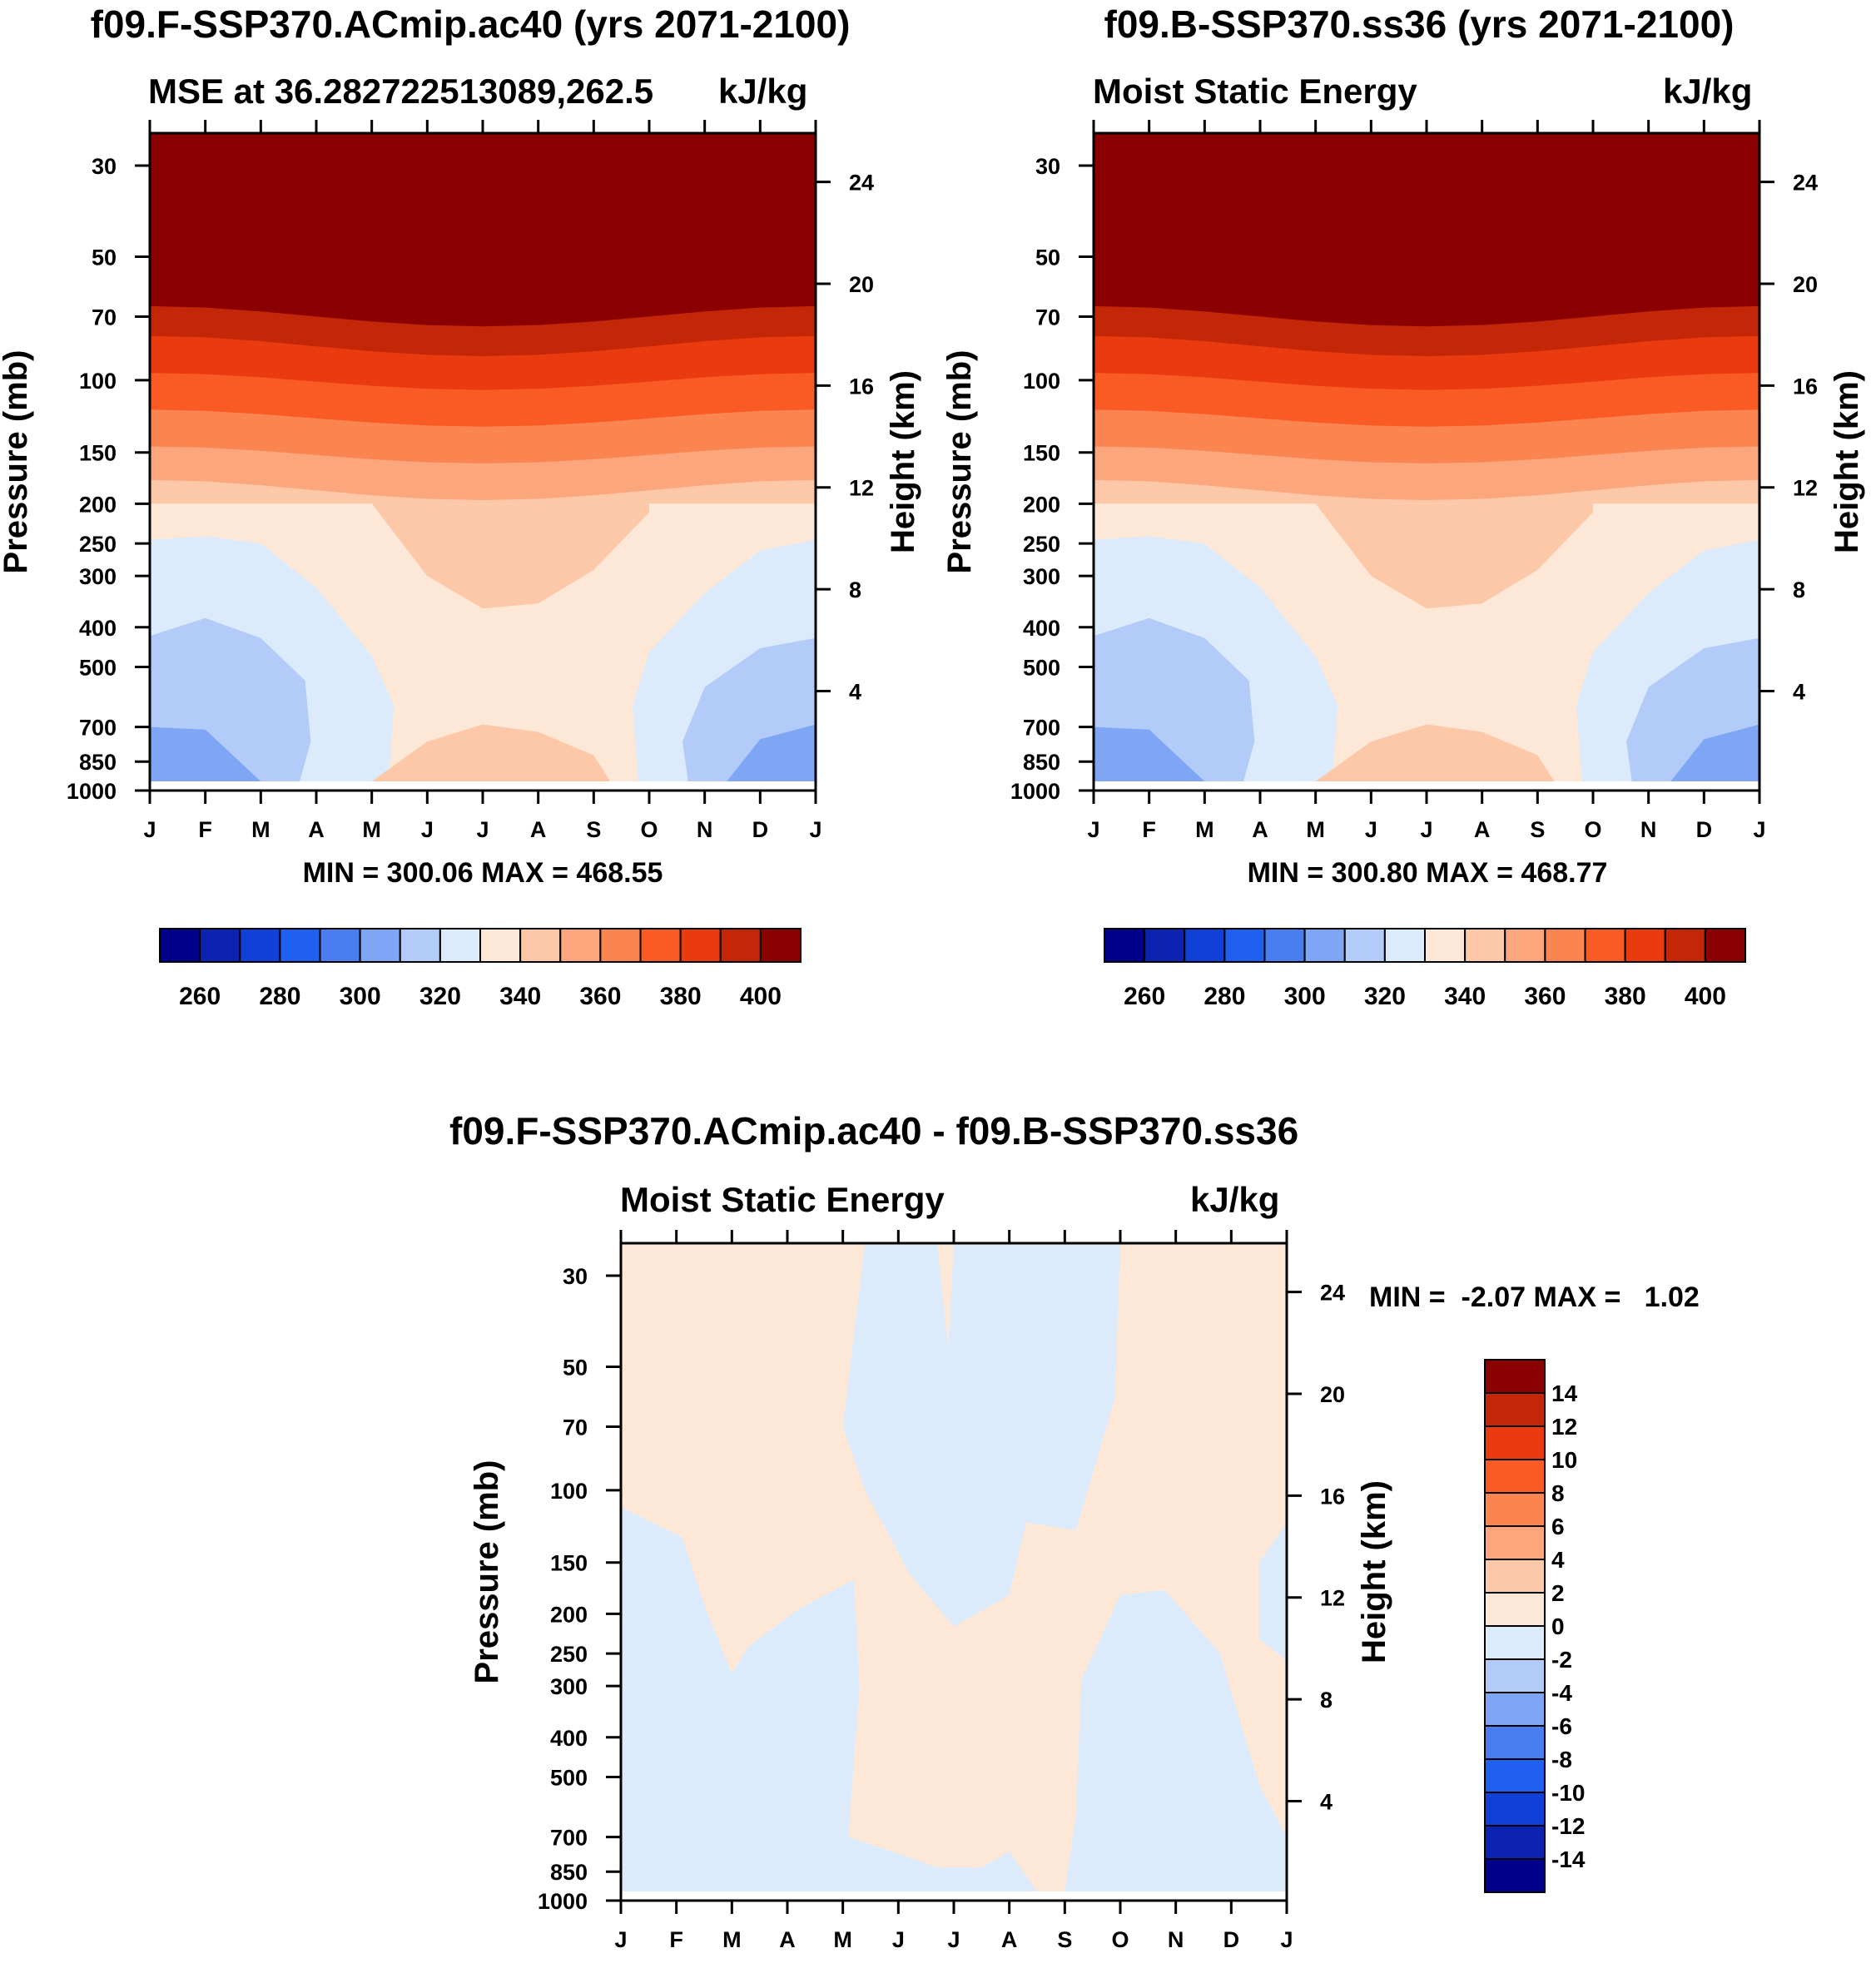 Image resolution: width=1876 pixels, height=1963 pixels. What do you see at coordinates (575, 1427) in the screenshot?
I see `pressure-tick-label: 70` at bounding box center [575, 1427].